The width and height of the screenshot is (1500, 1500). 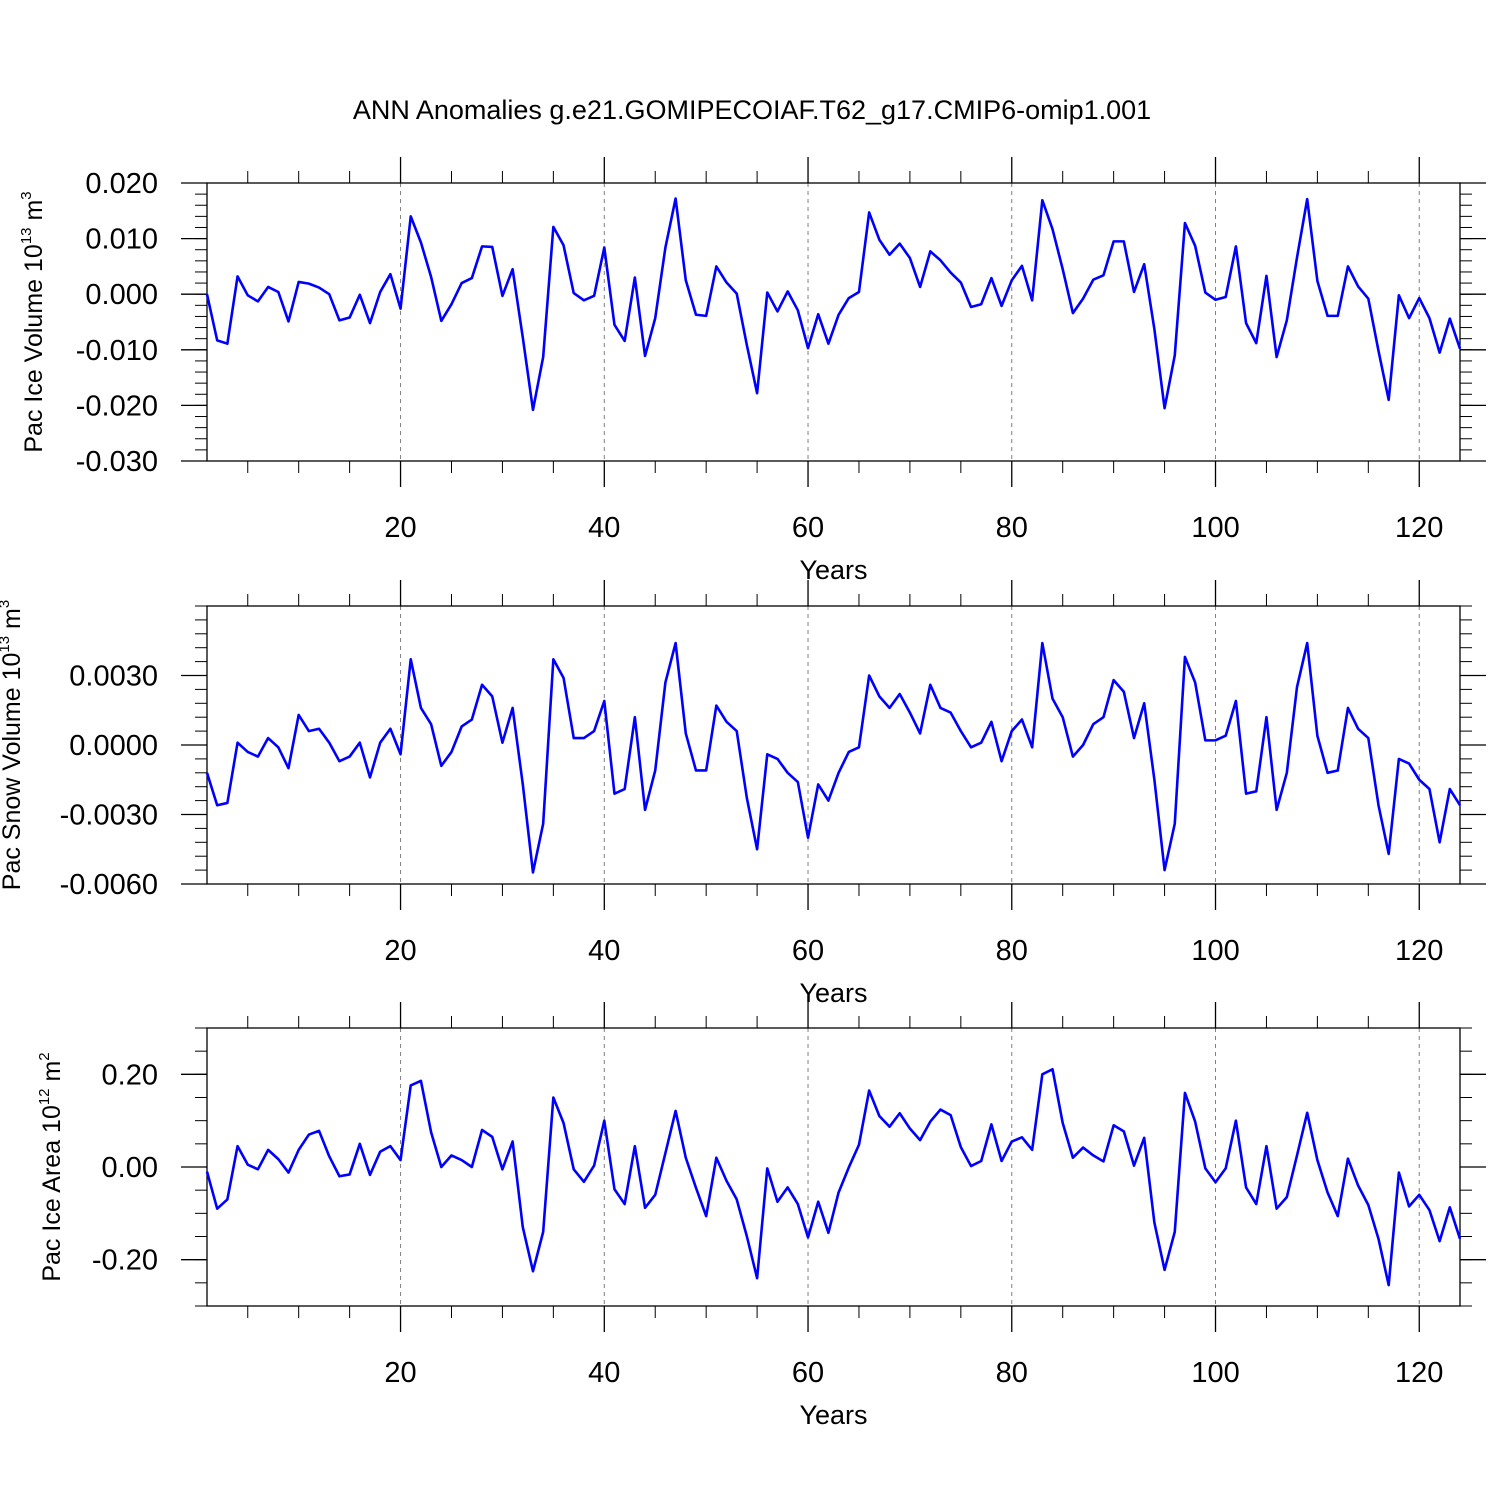 I want to click on y-axis-label-unit-exponent: 2, so click(x=44, y=1056).